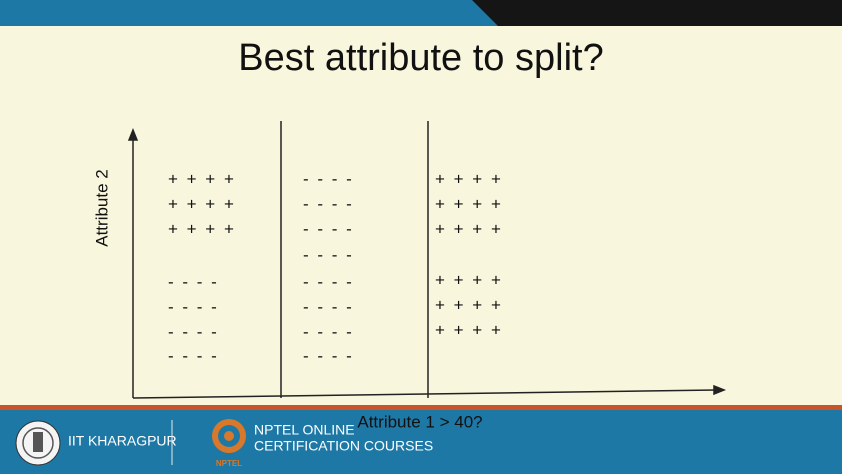 Image resolution: width=842 pixels, height=474 pixels. I want to click on x-axis, so click(424, 394).